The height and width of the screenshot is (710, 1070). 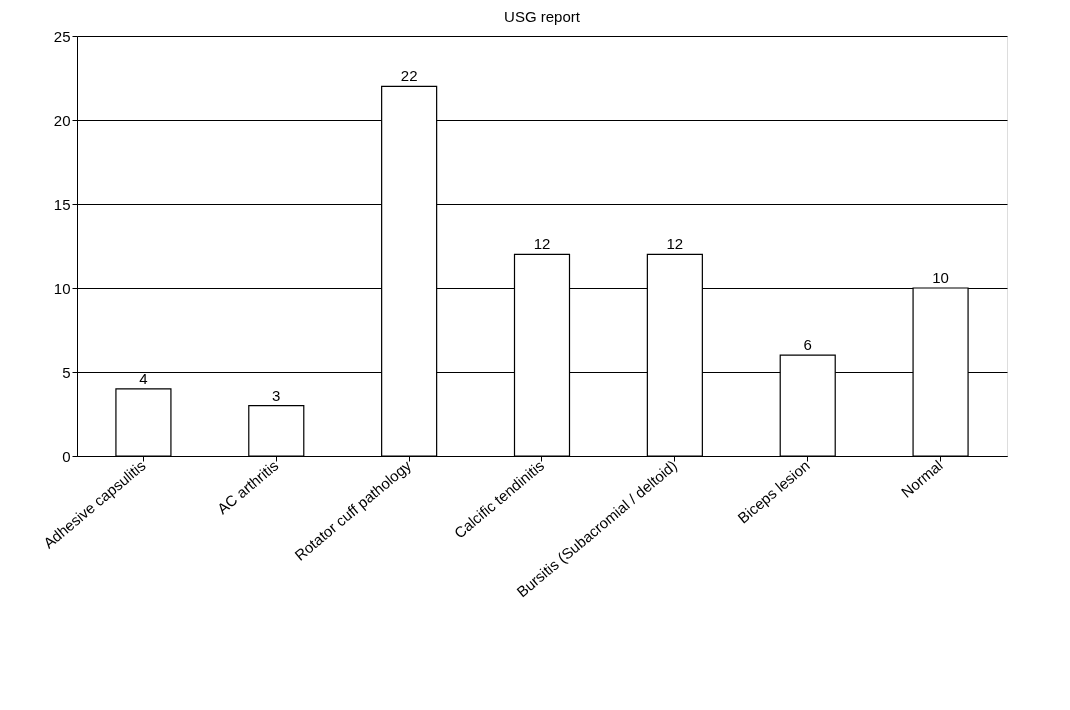 I want to click on y-tick-label: 20, so click(x=62, y=120).